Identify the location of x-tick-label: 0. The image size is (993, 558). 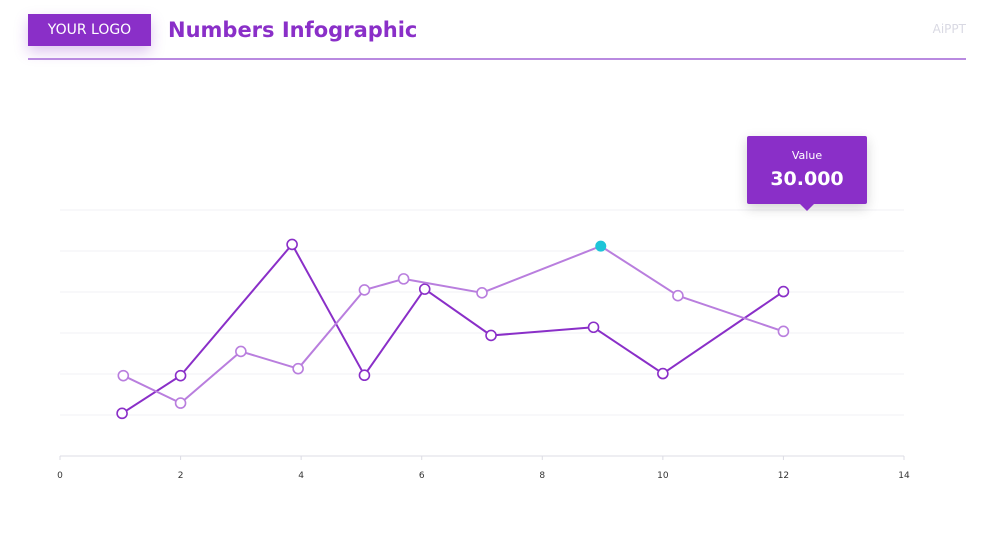
(60, 476).